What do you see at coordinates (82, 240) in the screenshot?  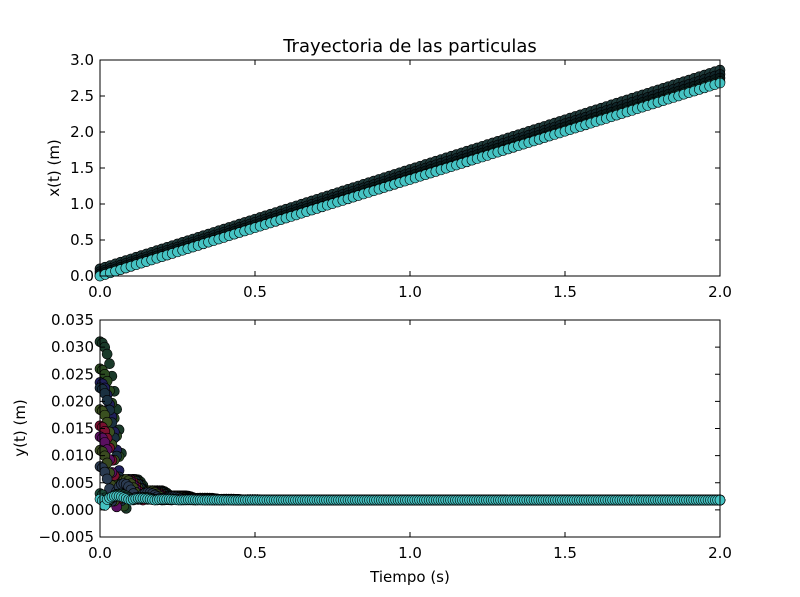 I see `y-tick-label: 0.5` at bounding box center [82, 240].